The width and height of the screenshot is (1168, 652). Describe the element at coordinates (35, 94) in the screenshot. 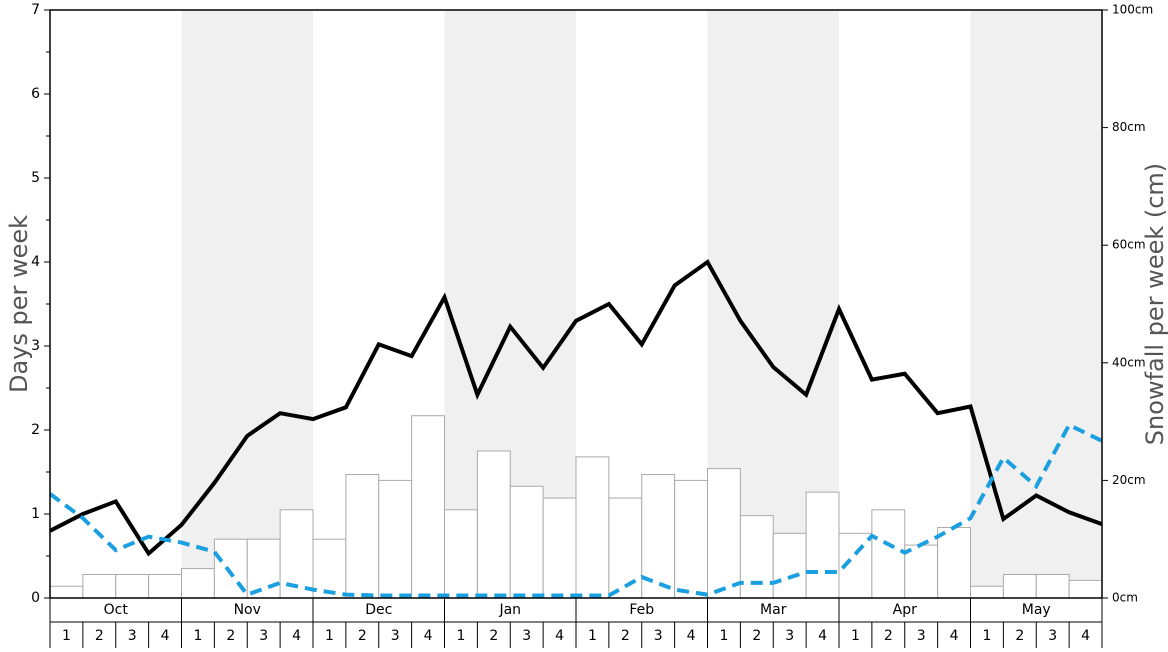

I see `y-tick-label: 6` at that location.